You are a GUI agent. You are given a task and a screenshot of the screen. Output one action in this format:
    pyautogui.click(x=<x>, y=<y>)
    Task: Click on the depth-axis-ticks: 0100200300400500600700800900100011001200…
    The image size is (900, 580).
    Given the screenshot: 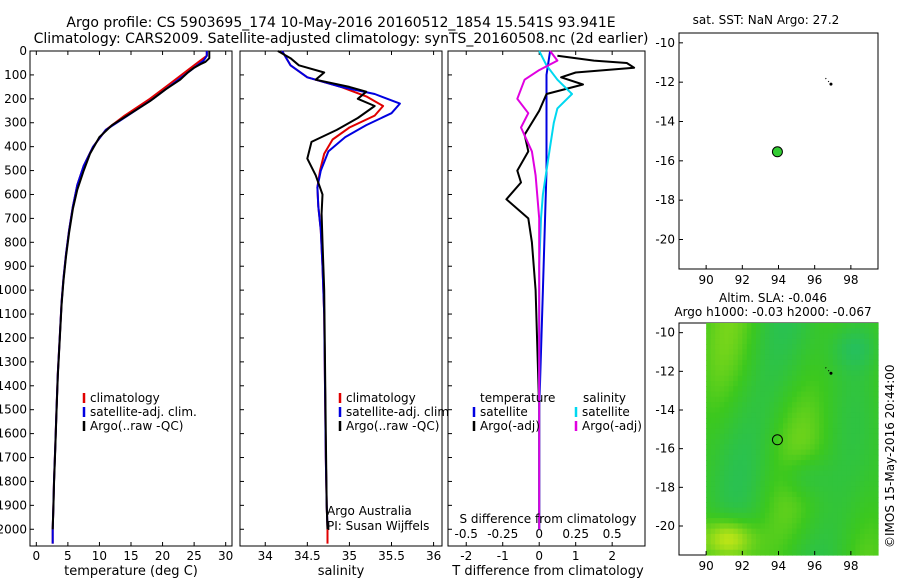 What is the action you would take?
    pyautogui.click(x=17, y=290)
    